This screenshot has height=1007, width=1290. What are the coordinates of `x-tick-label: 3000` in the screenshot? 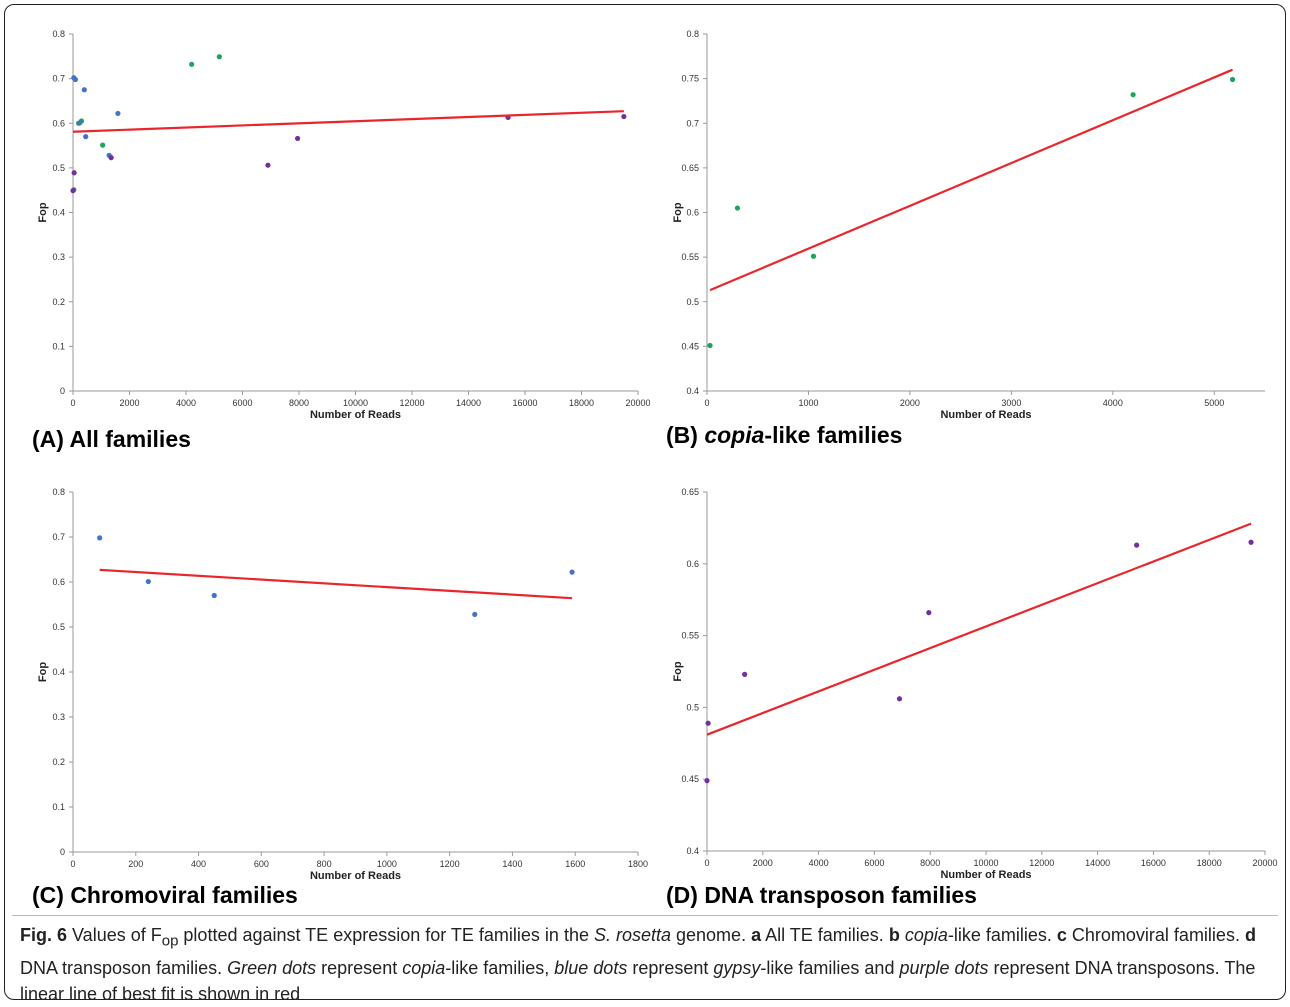 It's located at (1011, 403).